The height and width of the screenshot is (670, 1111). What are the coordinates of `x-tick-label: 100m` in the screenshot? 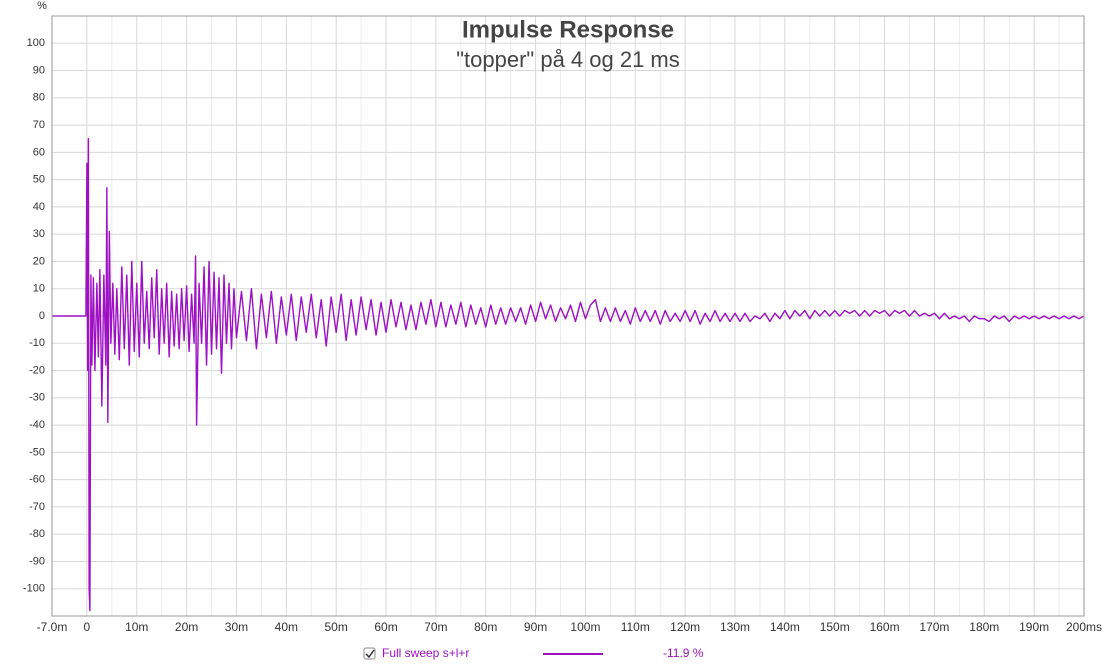 It's located at (585, 627).